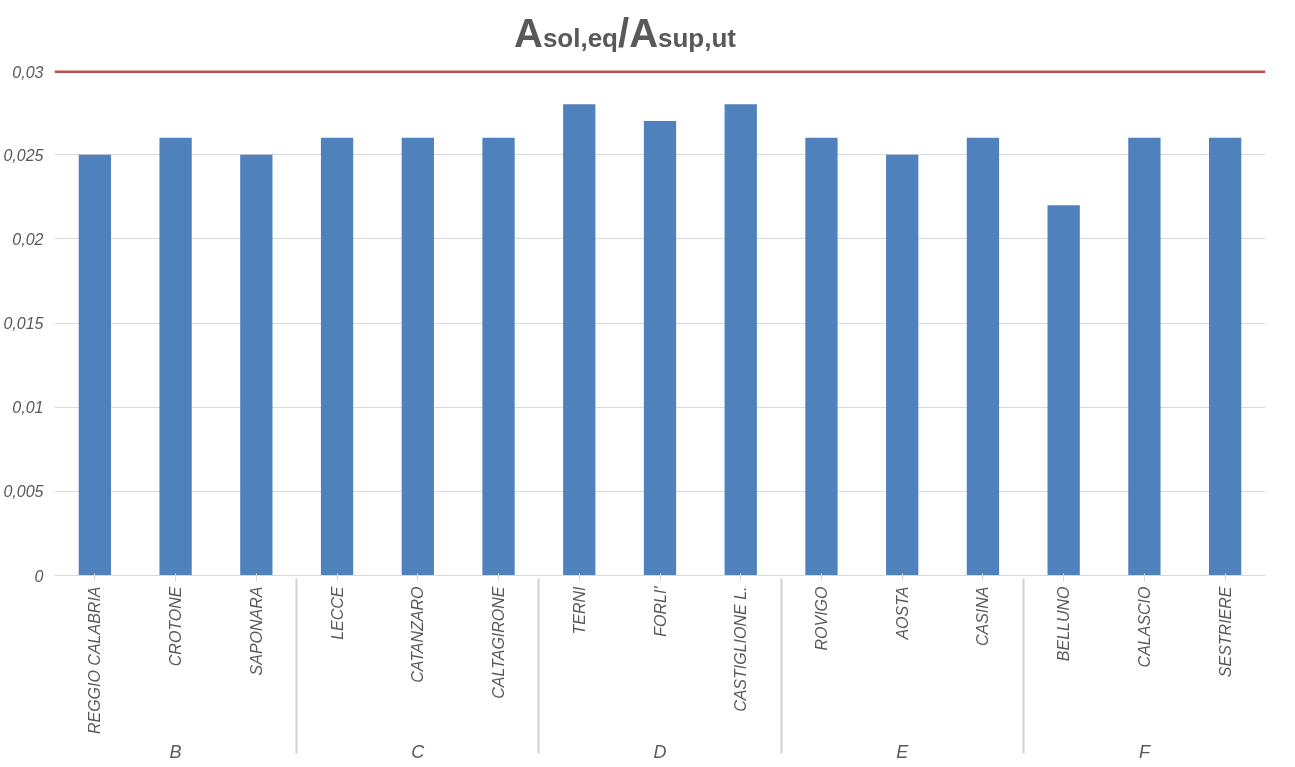 The image size is (1295, 767). What do you see at coordinates (418, 634) in the screenshot?
I see `x-tick-label: CATANZARO` at bounding box center [418, 634].